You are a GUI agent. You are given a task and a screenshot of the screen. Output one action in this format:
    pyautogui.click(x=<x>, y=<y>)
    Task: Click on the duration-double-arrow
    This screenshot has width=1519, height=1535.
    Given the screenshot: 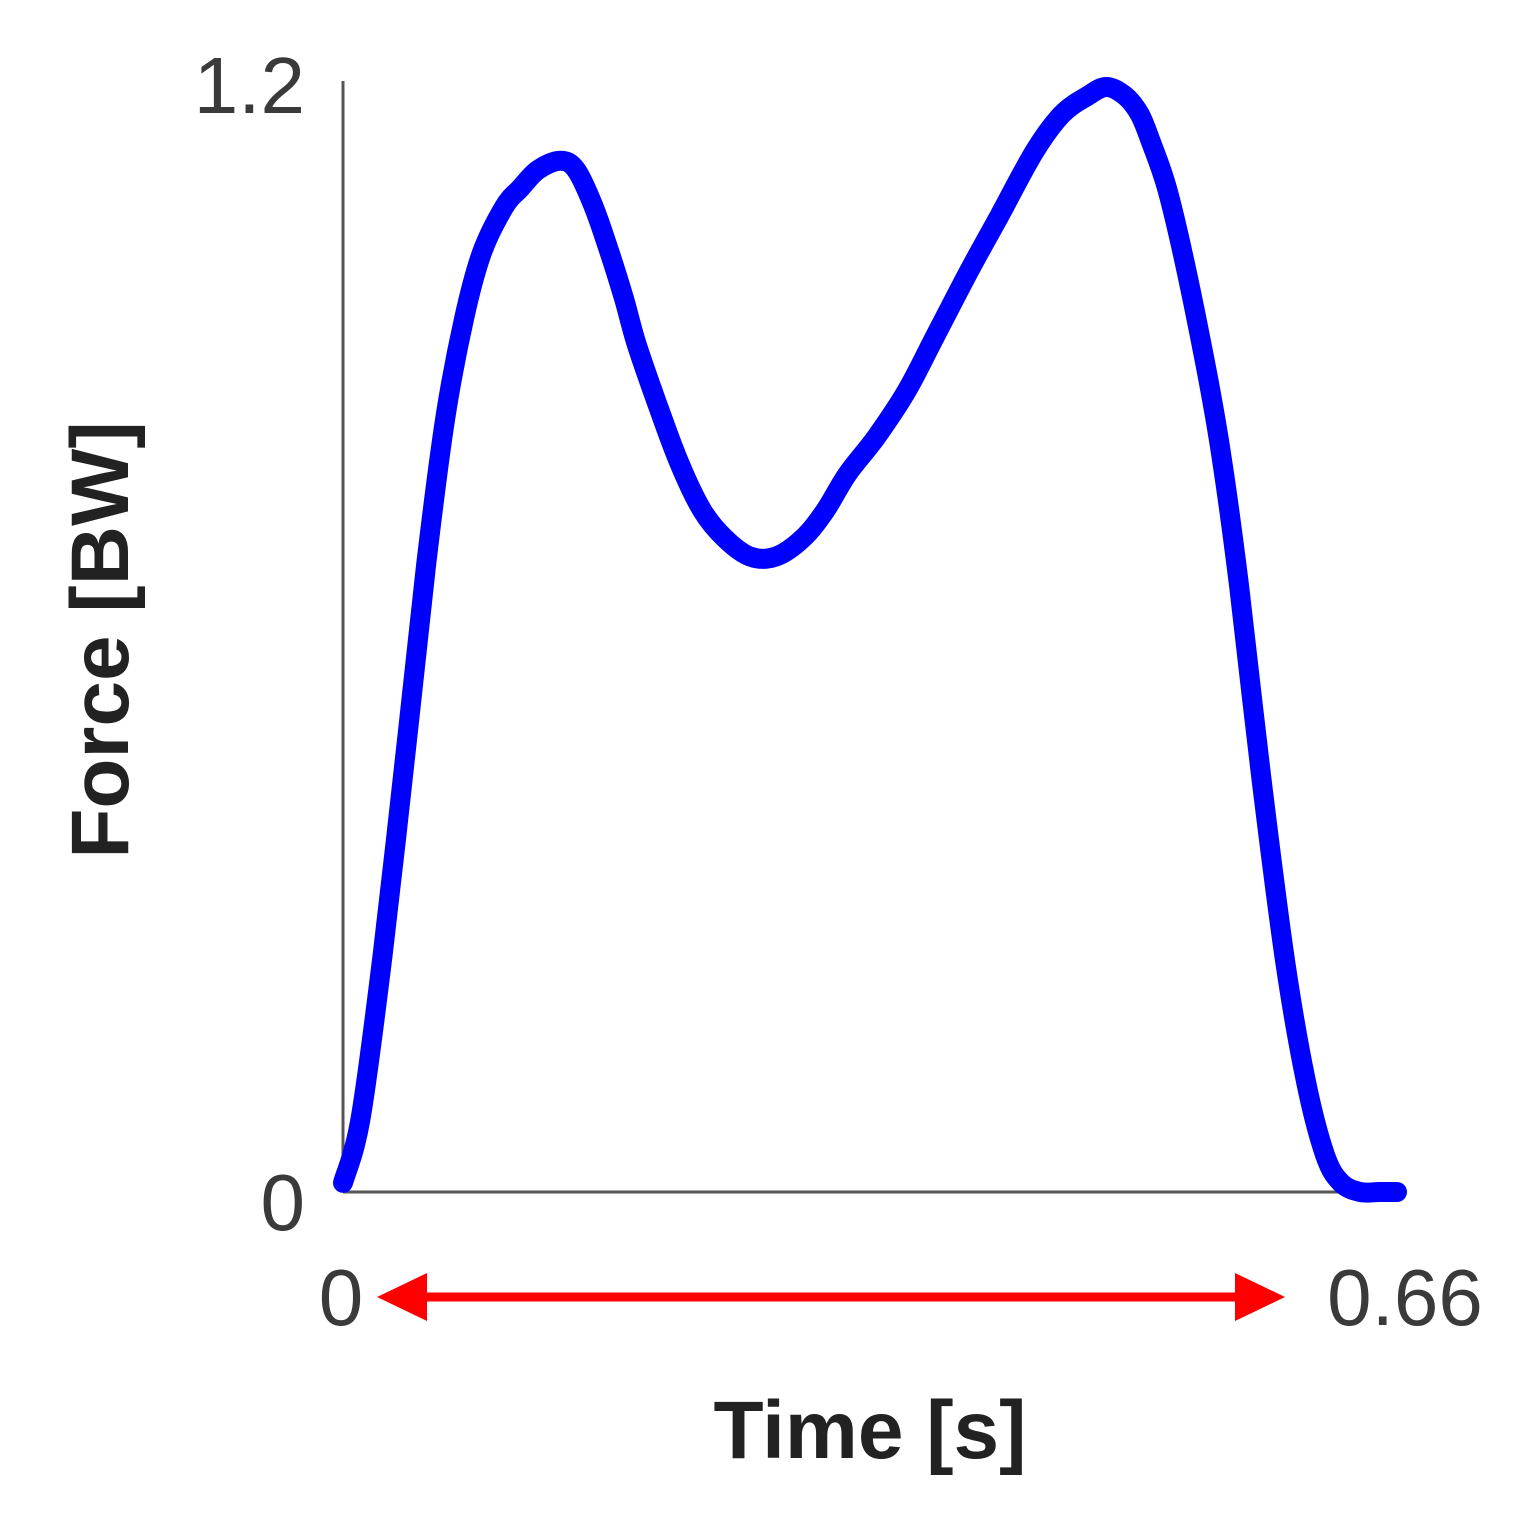 What is the action you would take?
    pyautogui.click(x=831, y=1297)
    